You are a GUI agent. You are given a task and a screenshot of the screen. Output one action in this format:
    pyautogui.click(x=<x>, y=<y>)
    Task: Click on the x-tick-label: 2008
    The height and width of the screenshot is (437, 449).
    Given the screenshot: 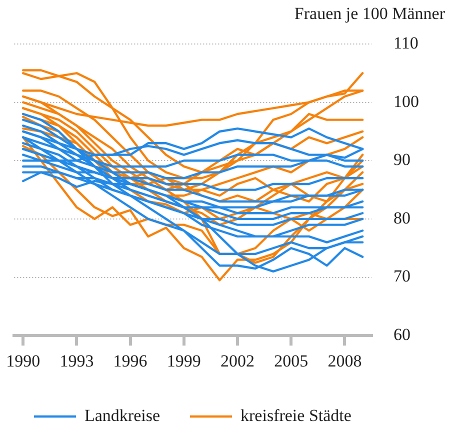 What is the action you would take?
    pyautogui.click(x=345, y=360)
    